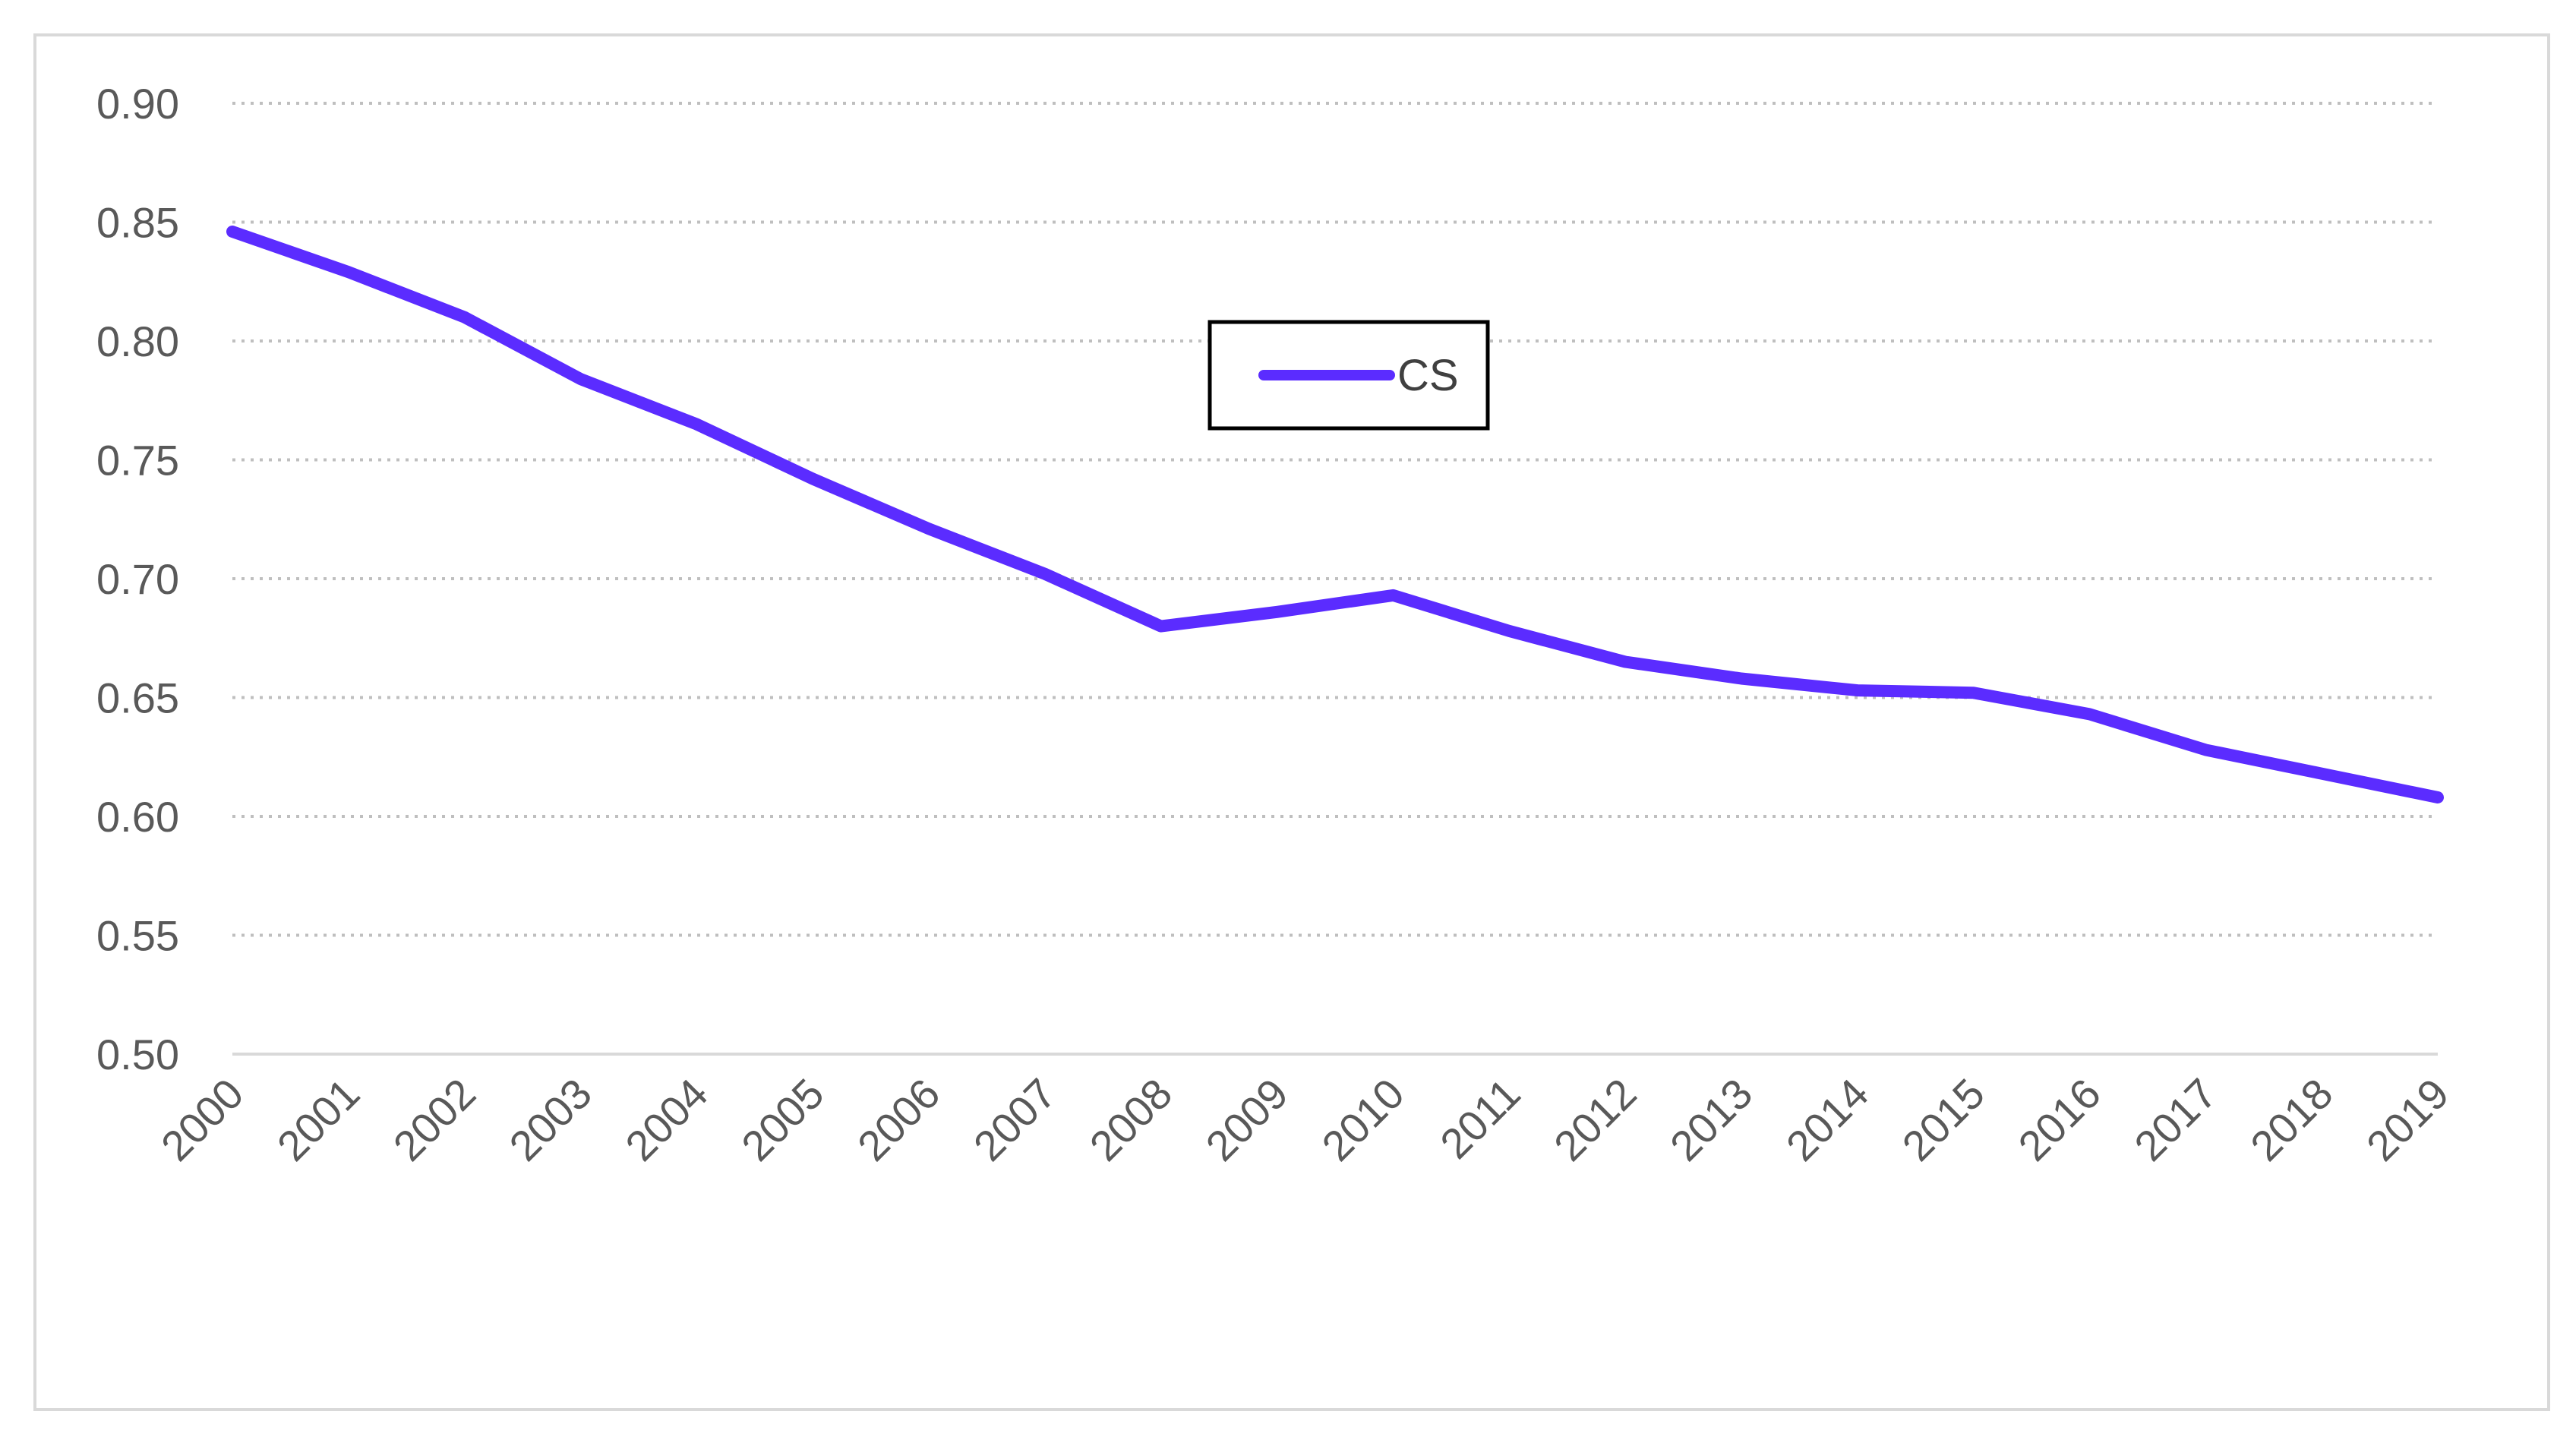  What do you see at coordinates (1827, 1119) in the screenshot?
I see `x-tick-label: 2014` at bounding box center [1827, 1119].